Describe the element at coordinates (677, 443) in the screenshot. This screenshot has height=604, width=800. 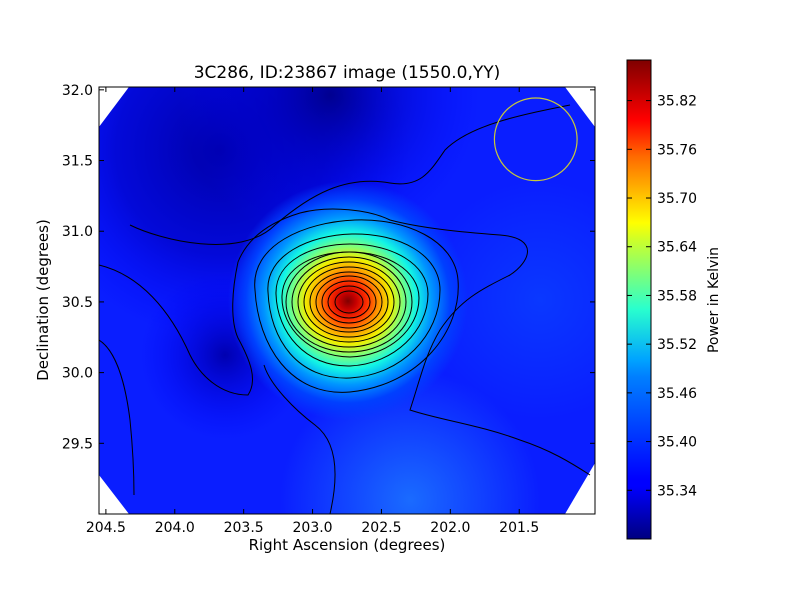
I see `colorbar-tick-label: 35.40` at that location.